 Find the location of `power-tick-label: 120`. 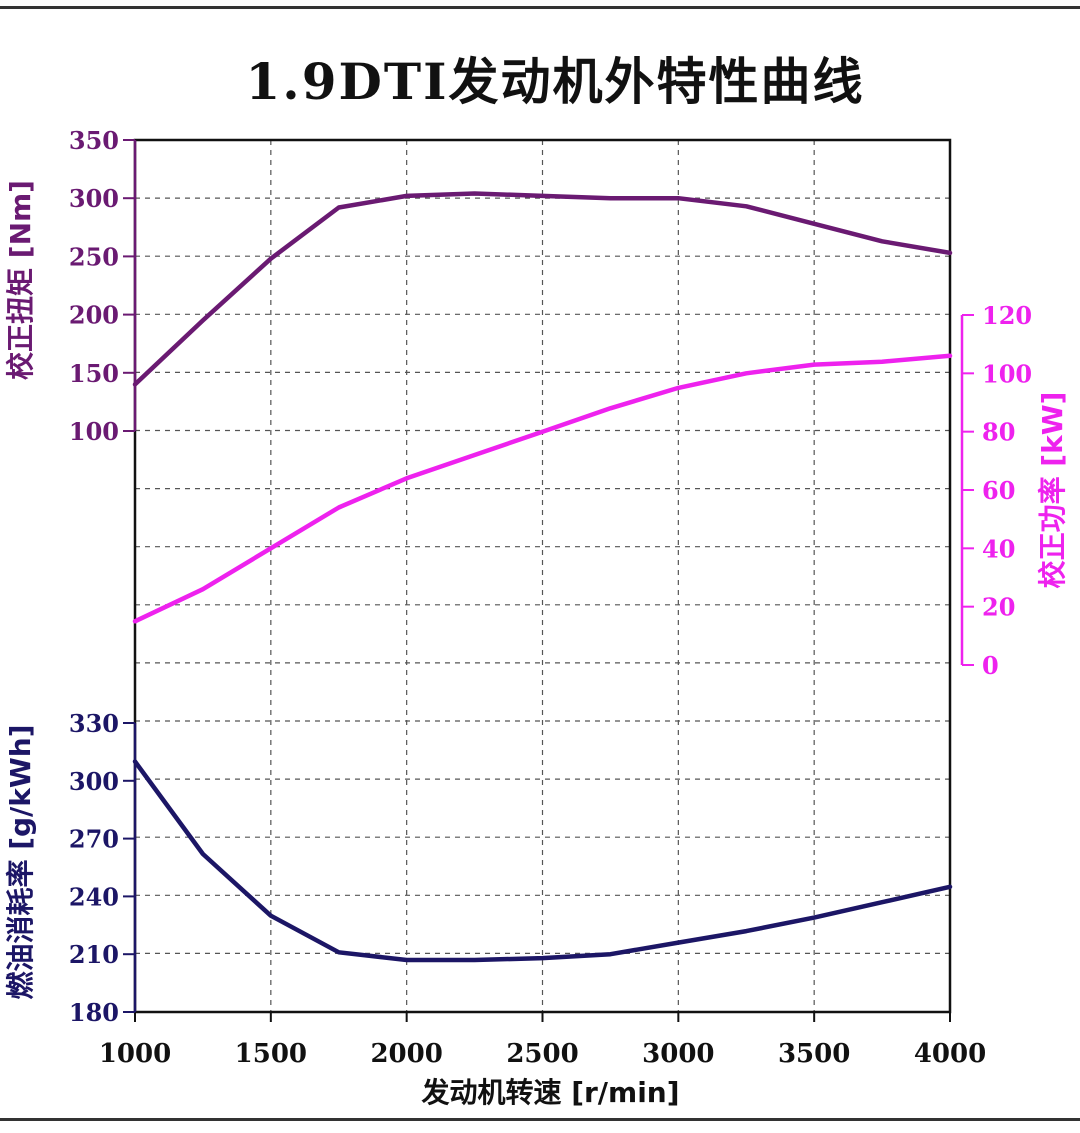

power-tick-label: 120 is located at coordinates (1007, 315).